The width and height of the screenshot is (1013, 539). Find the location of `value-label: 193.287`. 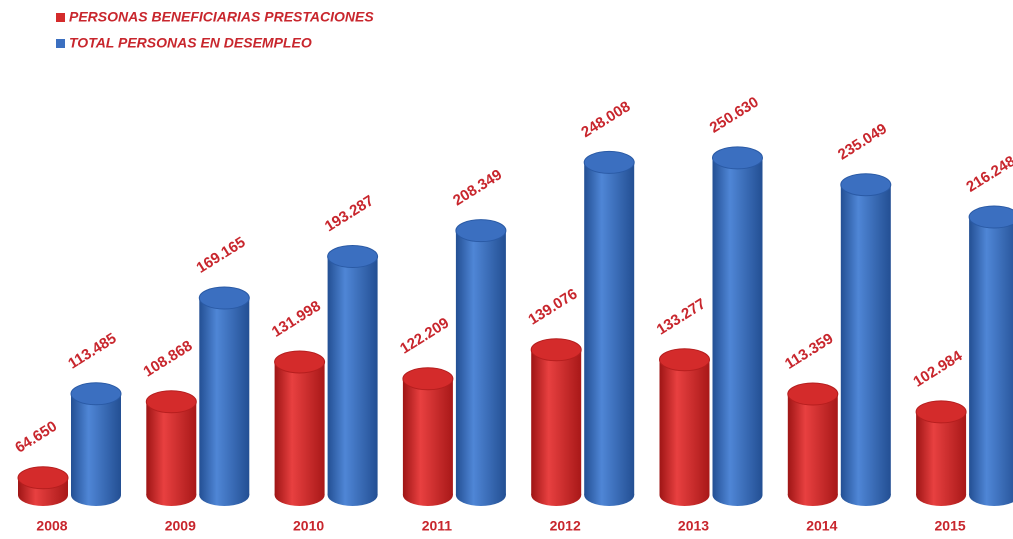

value-label: 193.287 is located at coordinates (349, 213).